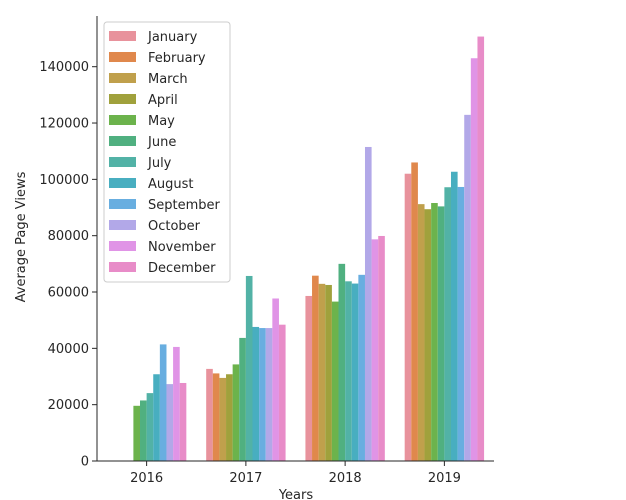 Image resolution: width=626 pixels, height=500 pixels. I want to click on legend-swatch-july, so click(122, 162).